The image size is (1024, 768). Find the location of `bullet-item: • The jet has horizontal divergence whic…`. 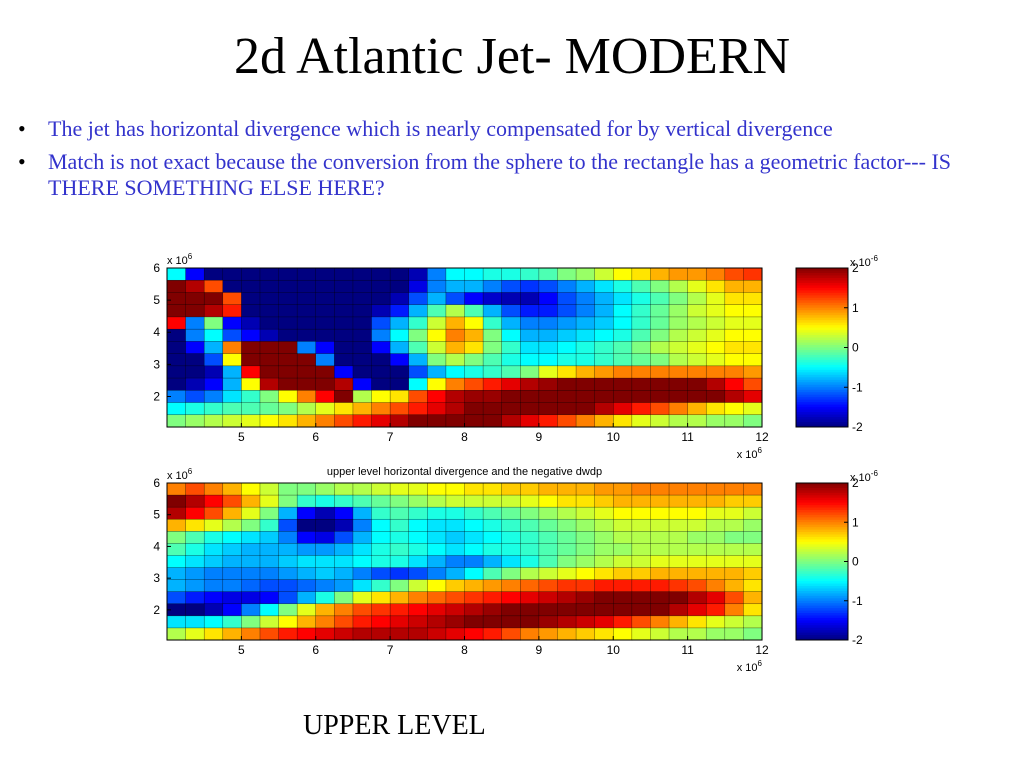

bullet-item: • The jet has horizontal divergence whic… is located at coordinates (513, 129).